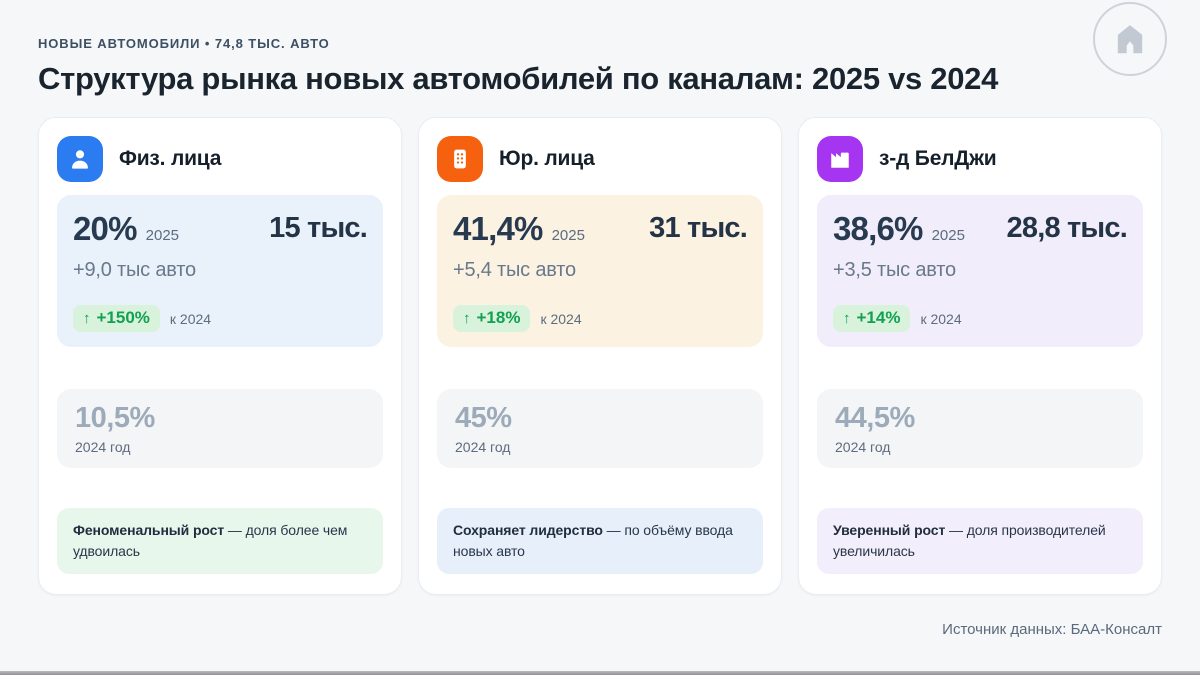  Describe the element at coordinates (514, 270) in the screenshot. I see `volume-delta: +5,4 тыс авто` at that location.